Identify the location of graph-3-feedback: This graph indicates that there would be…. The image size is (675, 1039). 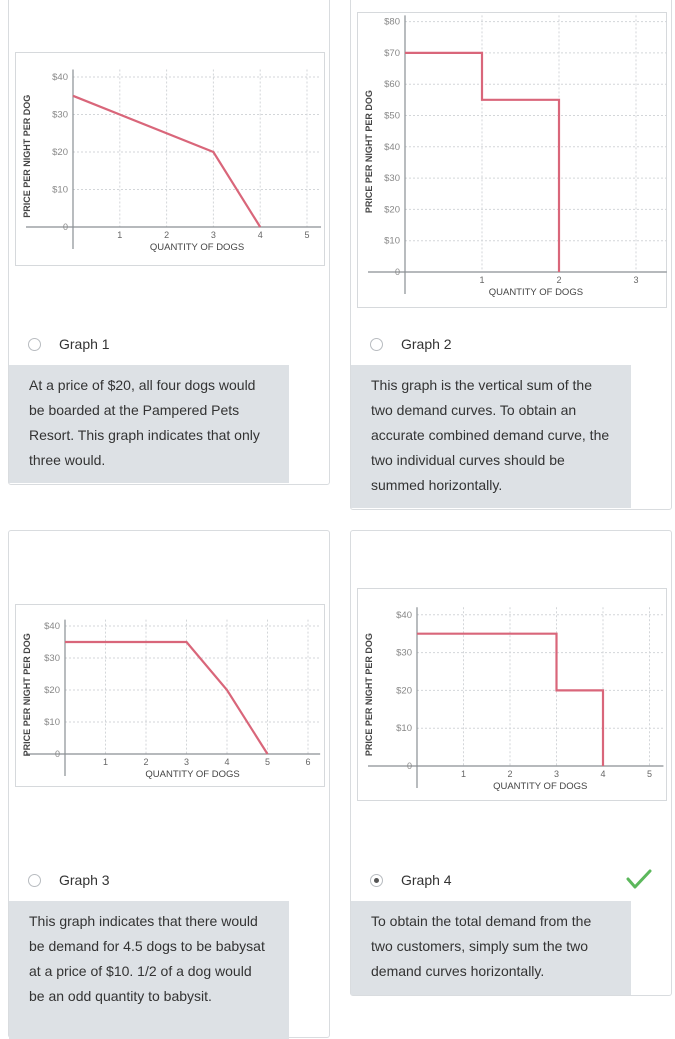
(149, 970).